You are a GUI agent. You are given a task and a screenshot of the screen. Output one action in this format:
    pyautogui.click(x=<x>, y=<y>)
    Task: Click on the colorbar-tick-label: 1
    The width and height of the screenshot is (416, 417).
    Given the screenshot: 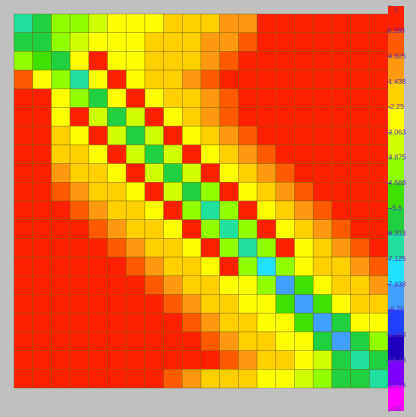 What is the action you would take?
    pyautogui.click(x=396, y=10)
    